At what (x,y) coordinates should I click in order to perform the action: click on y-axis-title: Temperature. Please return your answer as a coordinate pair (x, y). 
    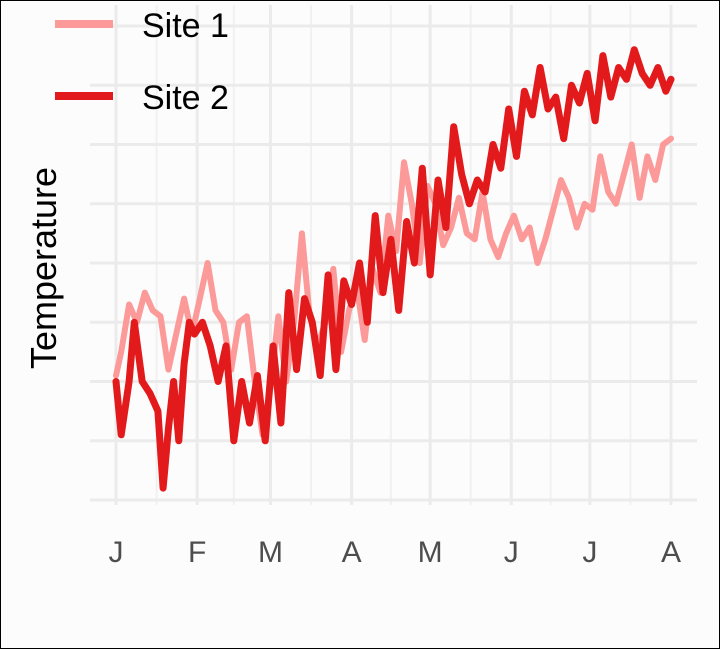
    Looking at the image, I should click on (43, 268).